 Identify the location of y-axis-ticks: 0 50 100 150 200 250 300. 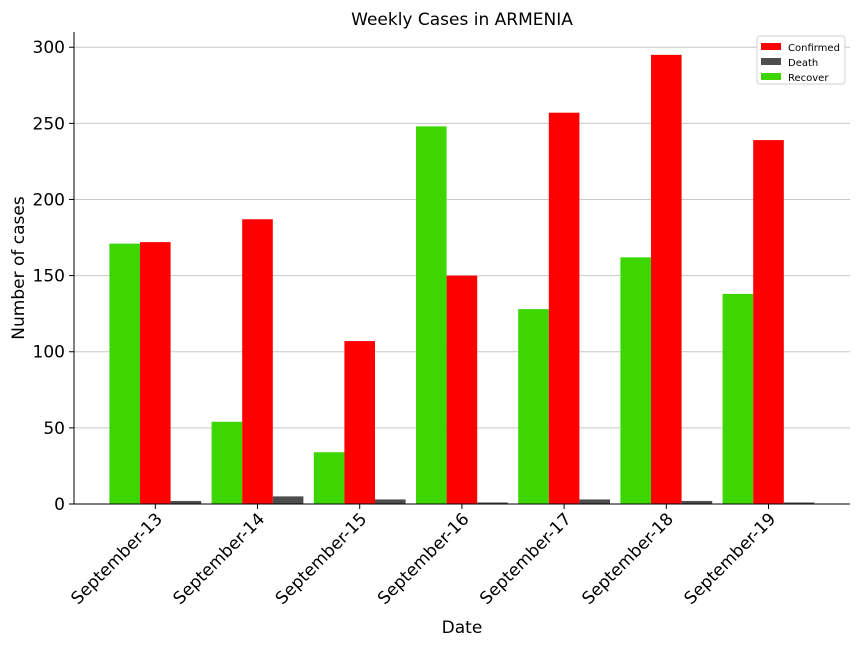
(53, 276).